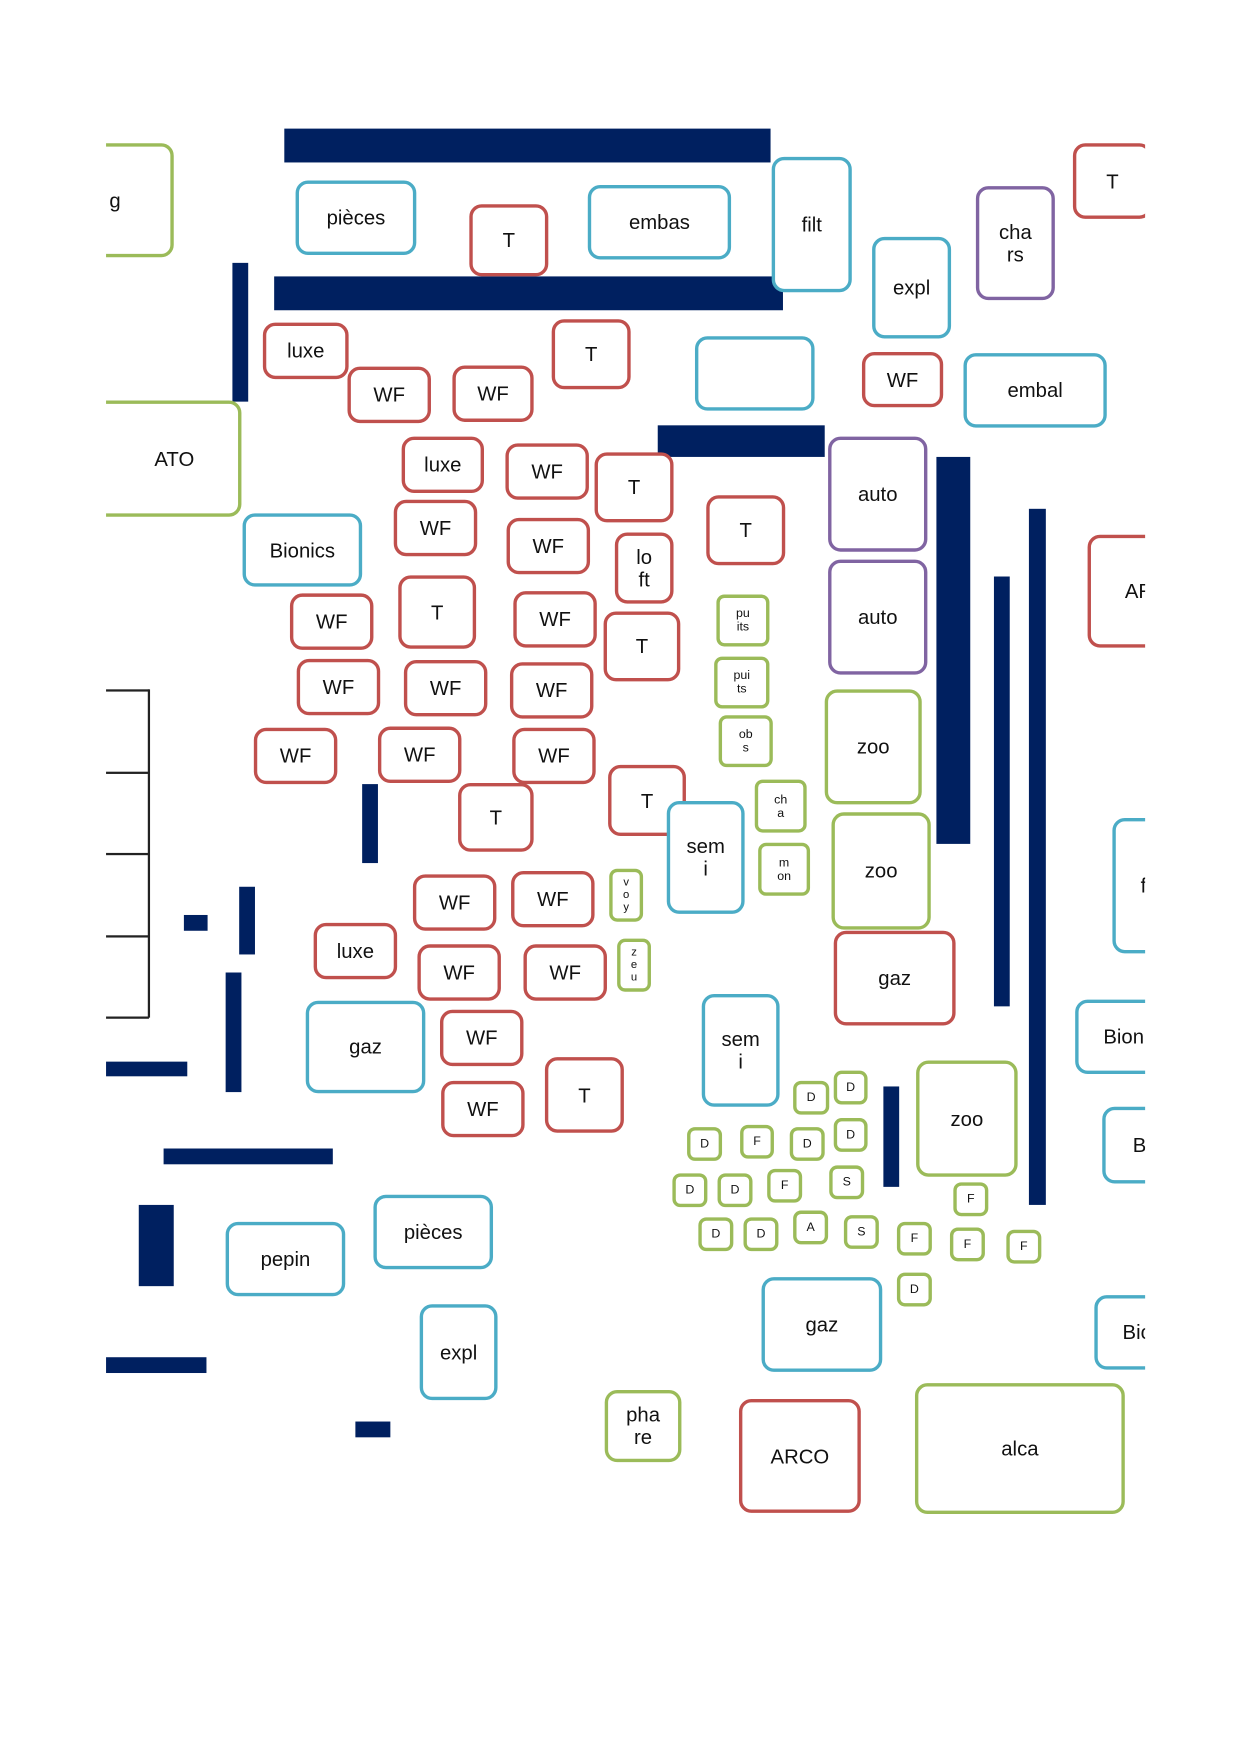 The height and width of the screenshot is (1754, 1241). Describe the element at coordinates (1129, 885) in the screenshot. I see `node-box: f` at that location.